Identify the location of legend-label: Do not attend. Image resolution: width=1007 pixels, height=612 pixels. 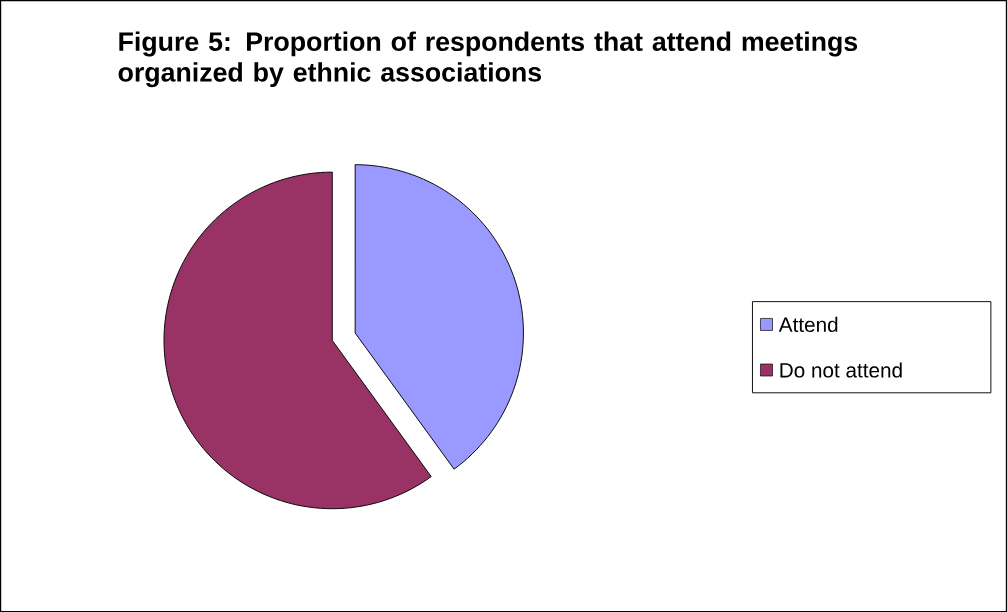
(841, 370).